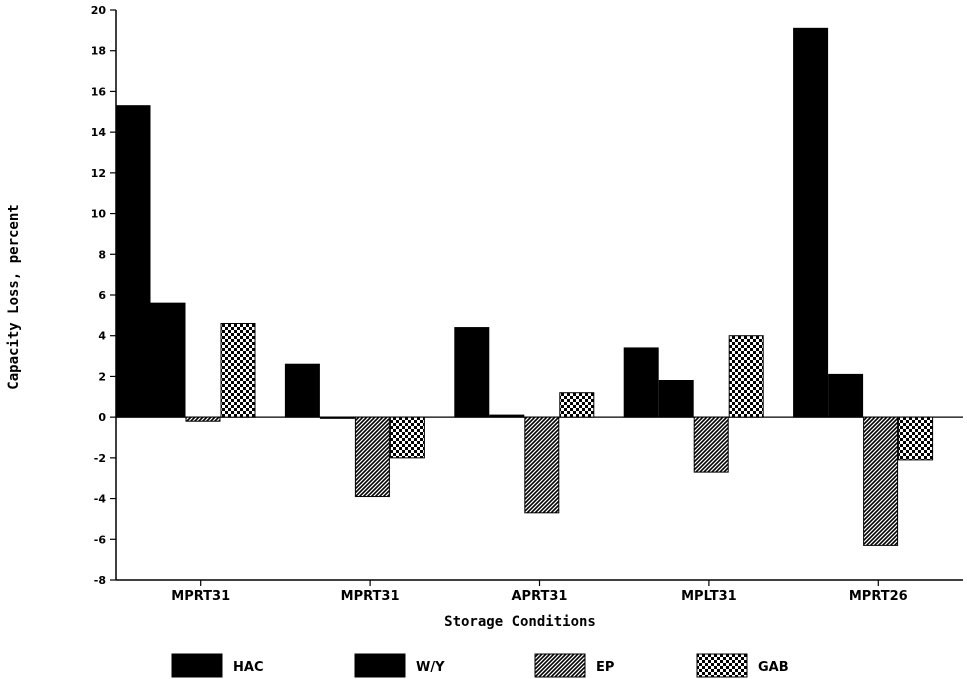  I want to click on x-axis: MPRT31 MPRT31 APRT31 MPLT31 MPRT26, so click(539, 592).